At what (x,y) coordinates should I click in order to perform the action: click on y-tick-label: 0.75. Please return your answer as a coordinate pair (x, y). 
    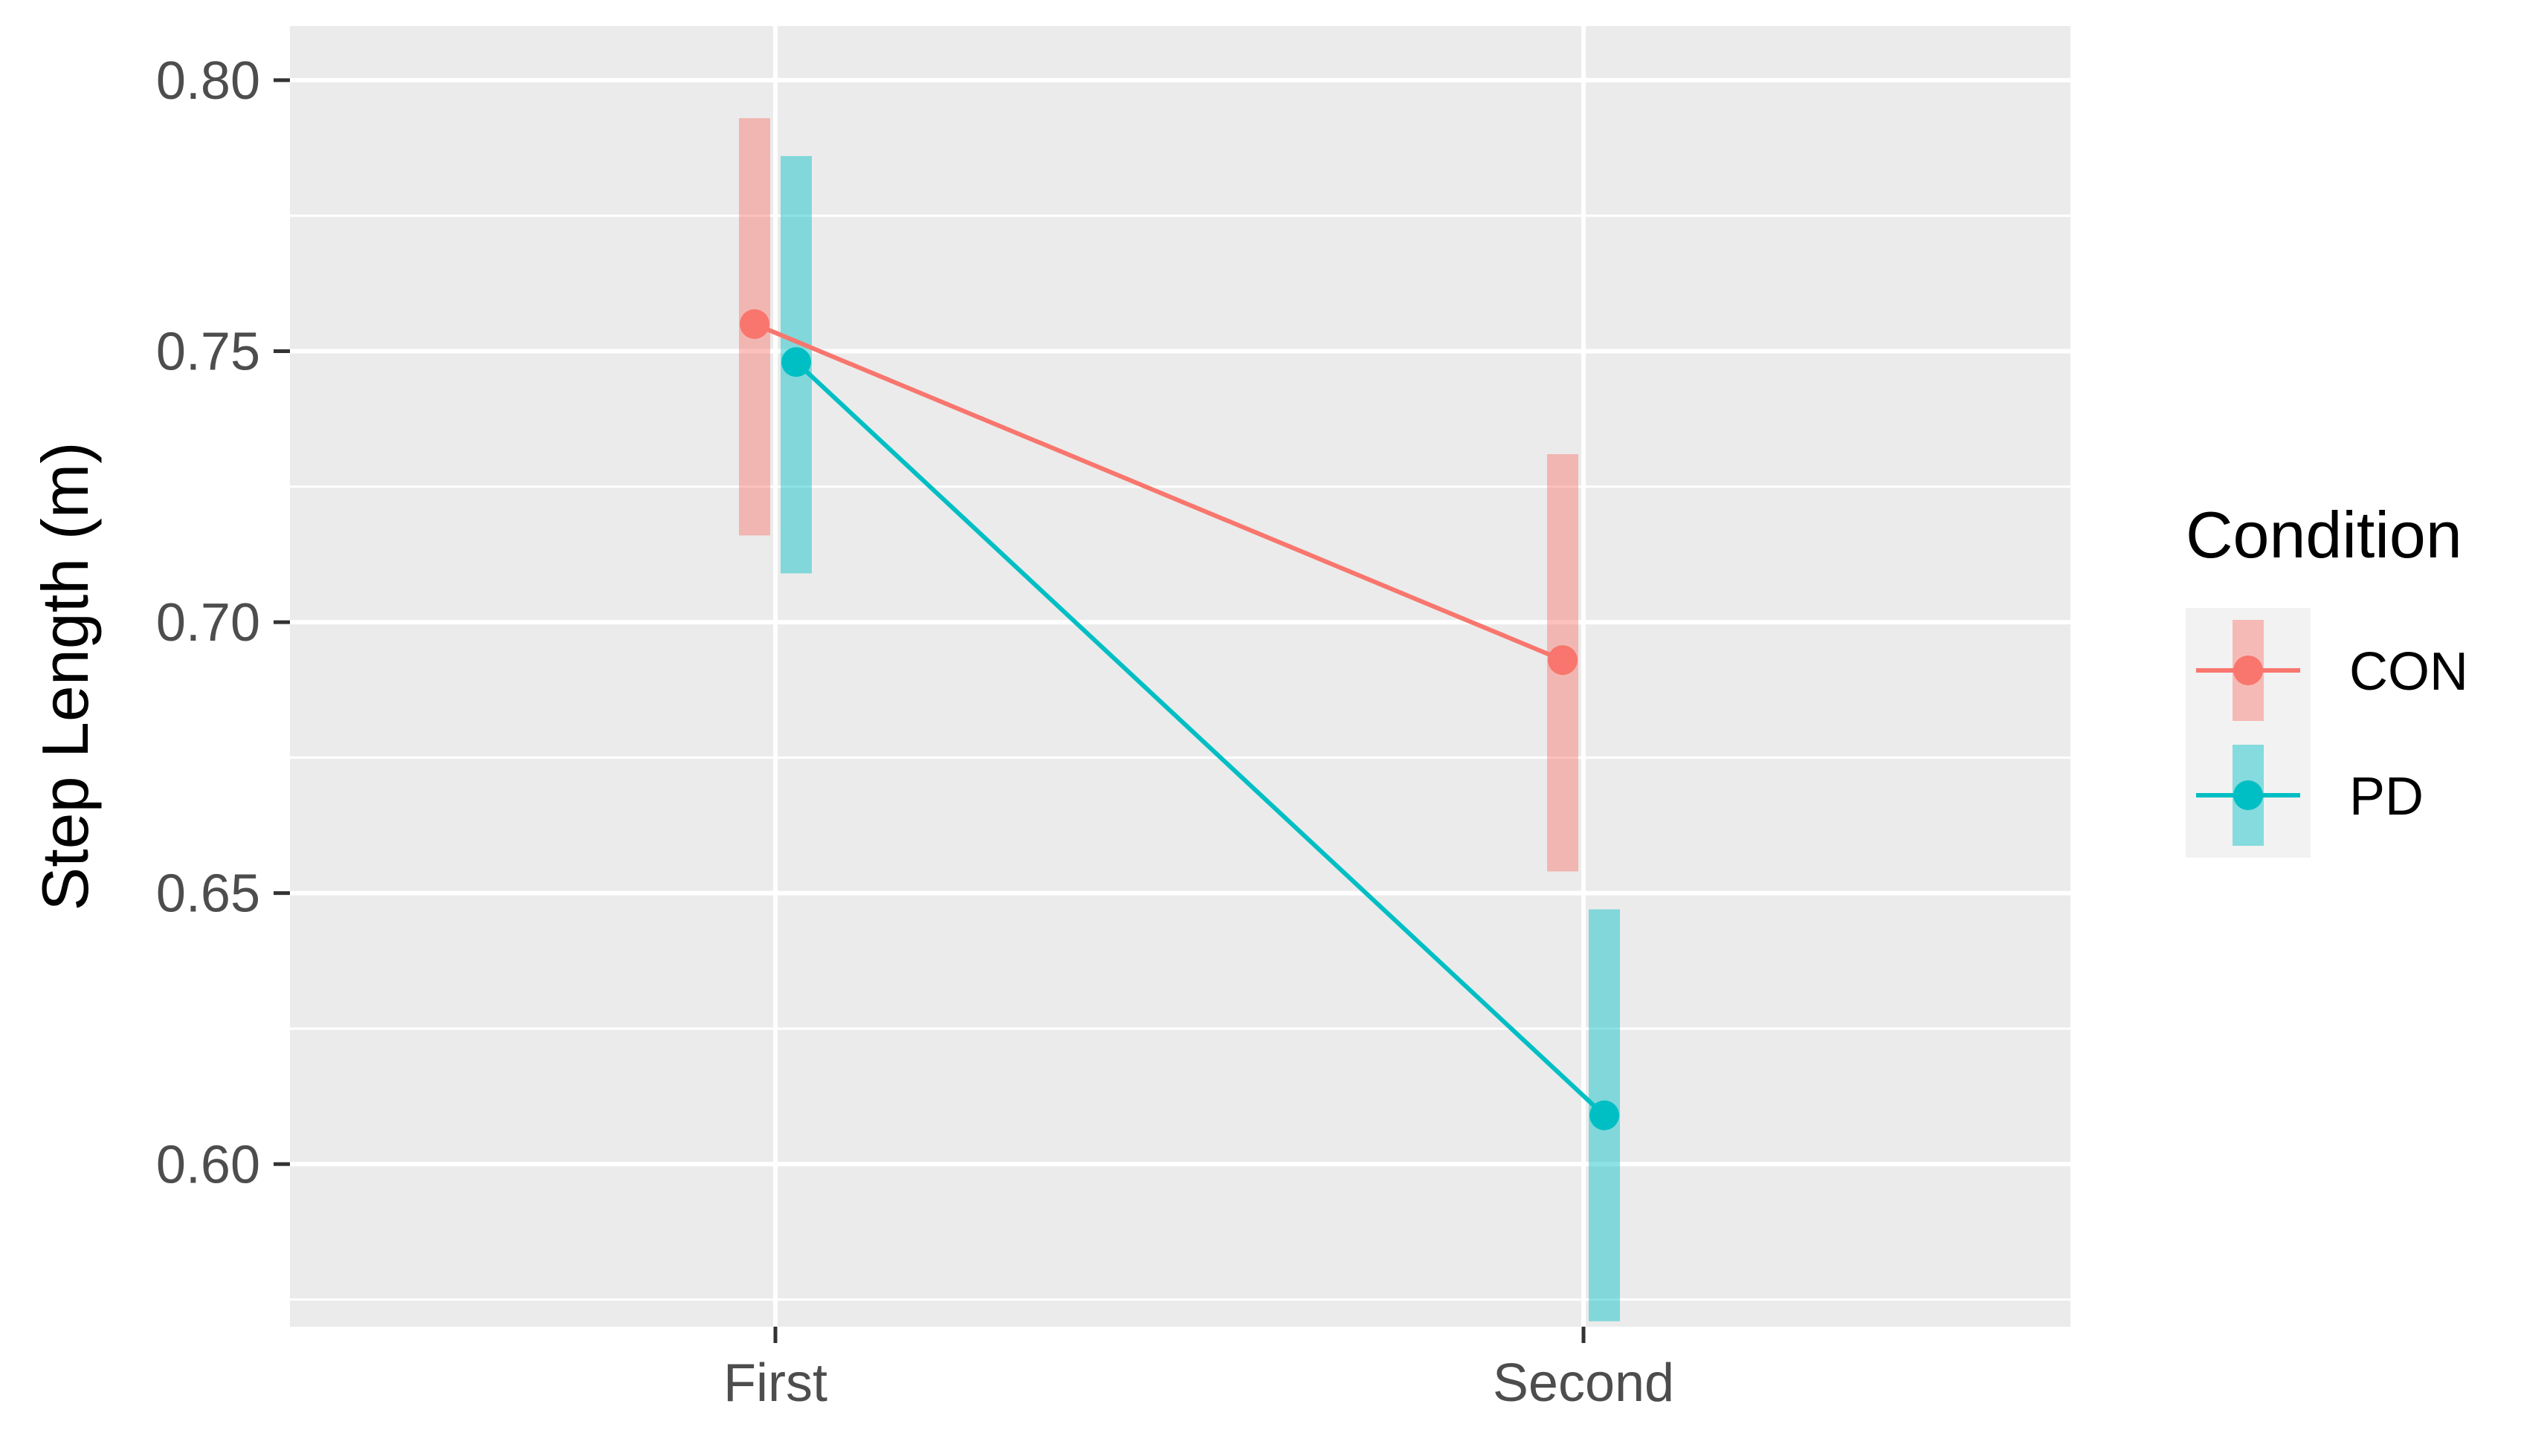
    Looking at the image, I should click on (208, 353).